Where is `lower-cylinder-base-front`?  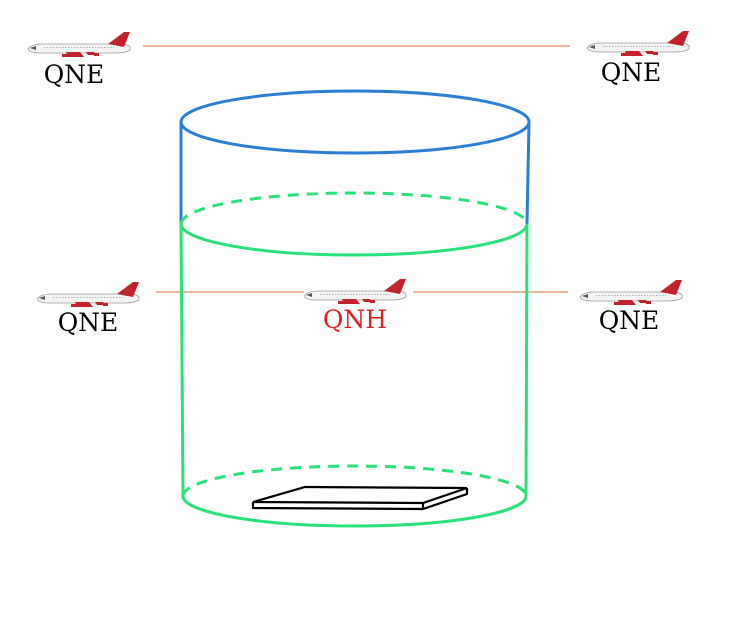 lower-cylinder-base-front is located at coordinates (354, 511).